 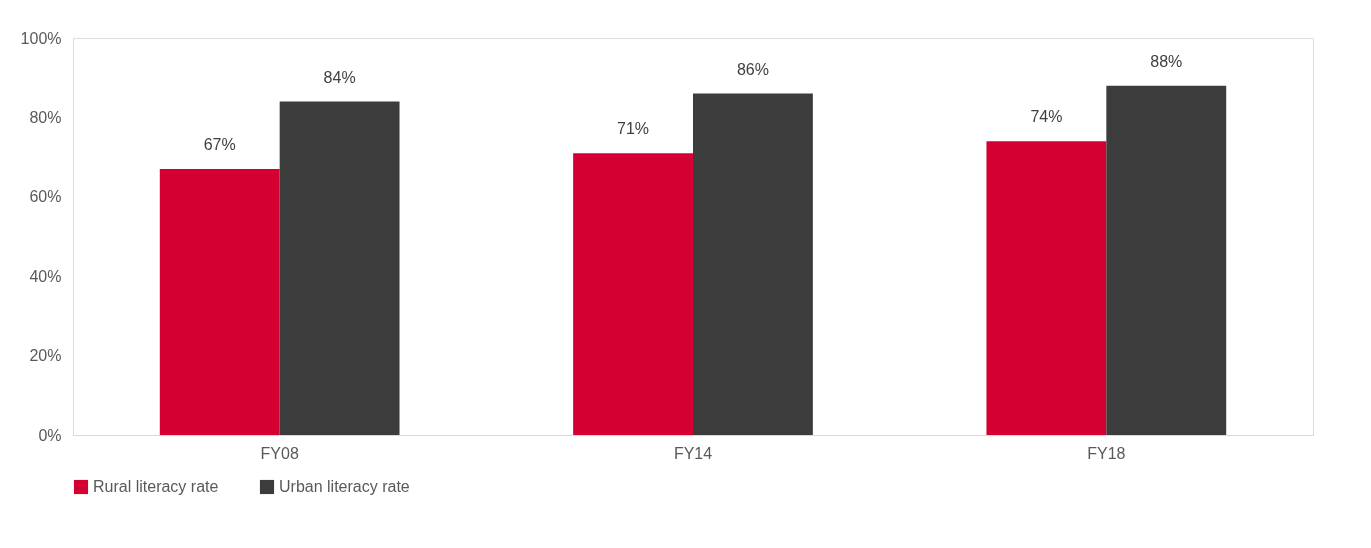 I want to click on data-label: 86%, so click(x=752, y=69).